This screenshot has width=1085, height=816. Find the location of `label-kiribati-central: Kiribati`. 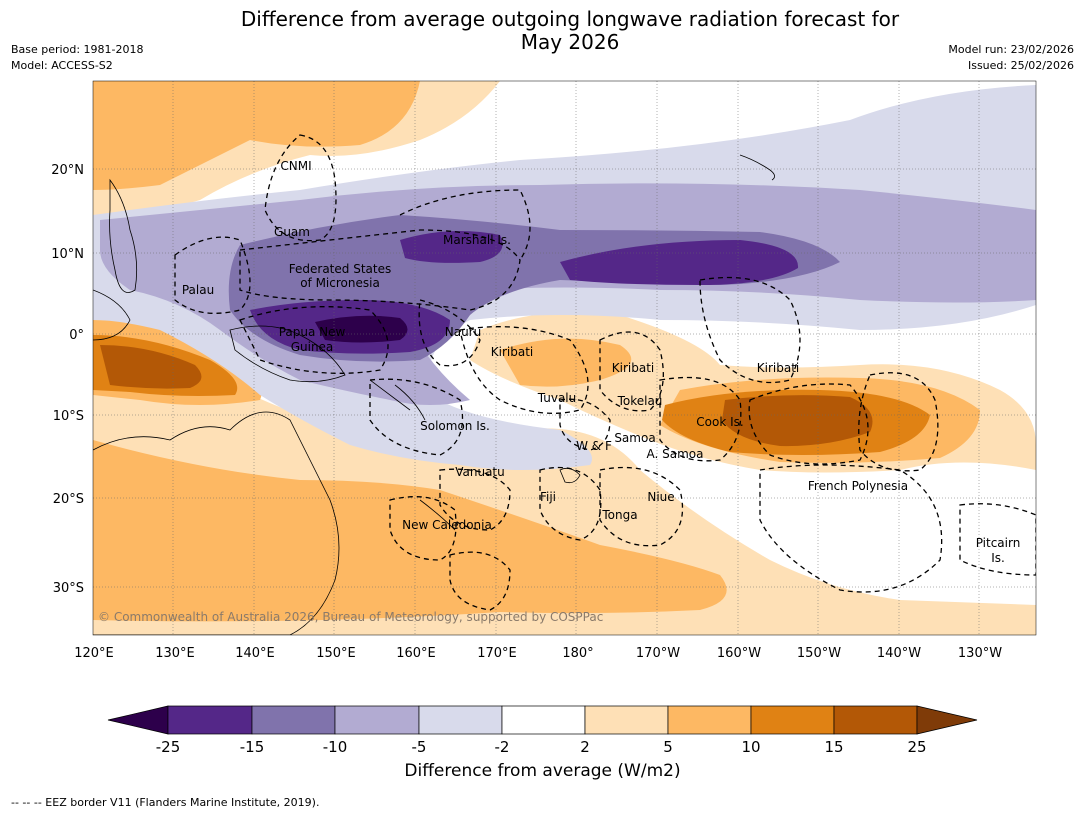

label-kiribati-central: Kiribati is located at coordinates (633, 368).